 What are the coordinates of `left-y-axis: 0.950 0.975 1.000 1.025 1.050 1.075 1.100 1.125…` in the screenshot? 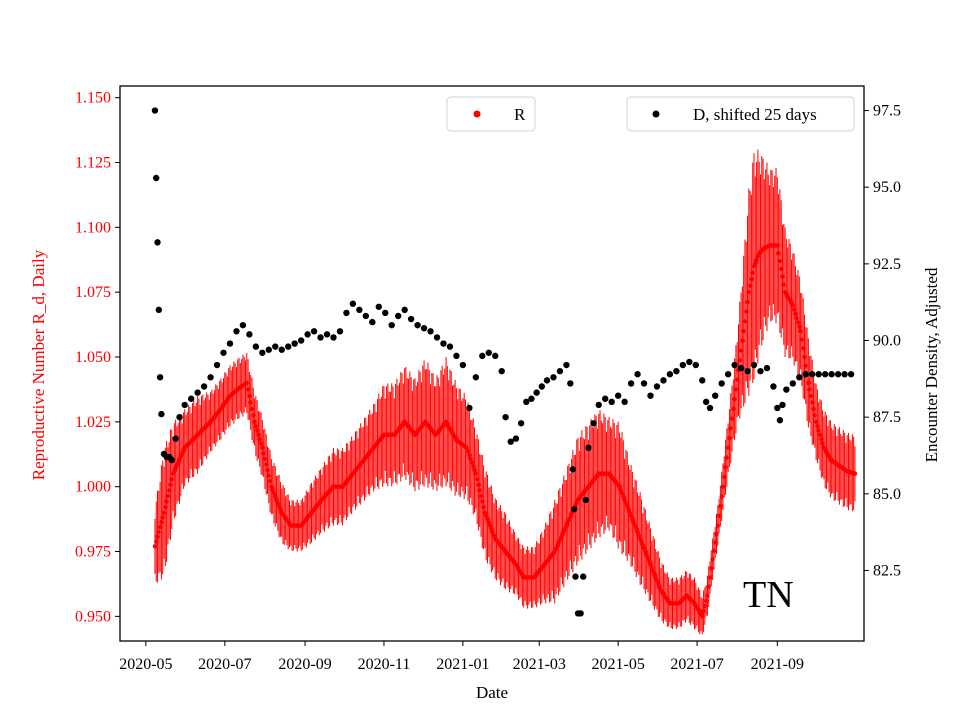 It's located at (97, 357).